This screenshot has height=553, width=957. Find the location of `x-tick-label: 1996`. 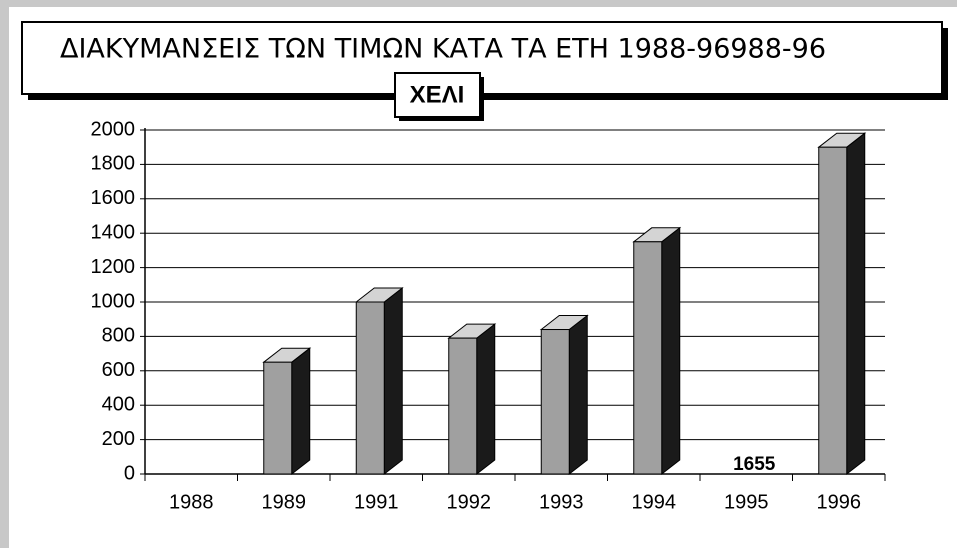

x-tick-label: 1996 is located at coordinates (839, 502).